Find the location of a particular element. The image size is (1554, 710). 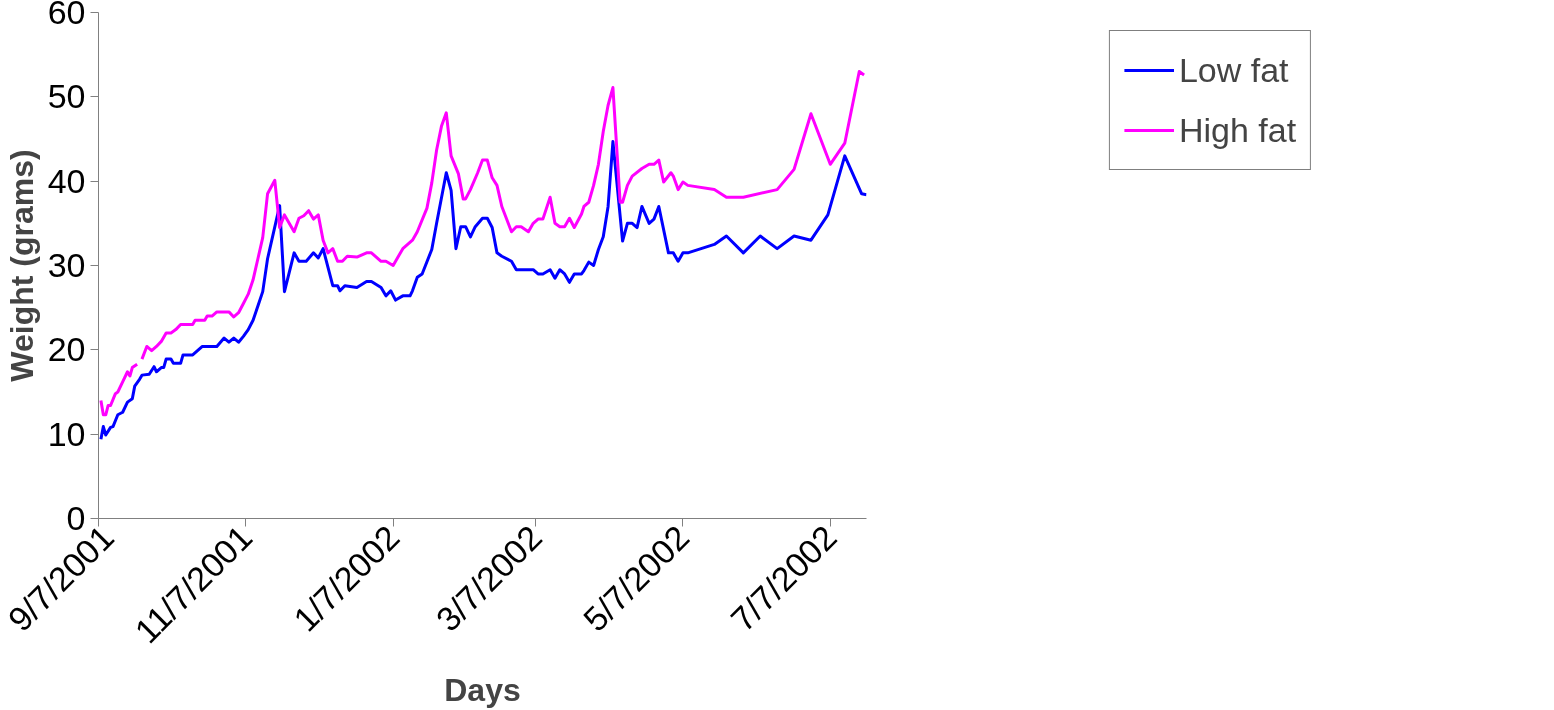

y-axis-title: Weight (grams) is located at coordinates (21, 265).